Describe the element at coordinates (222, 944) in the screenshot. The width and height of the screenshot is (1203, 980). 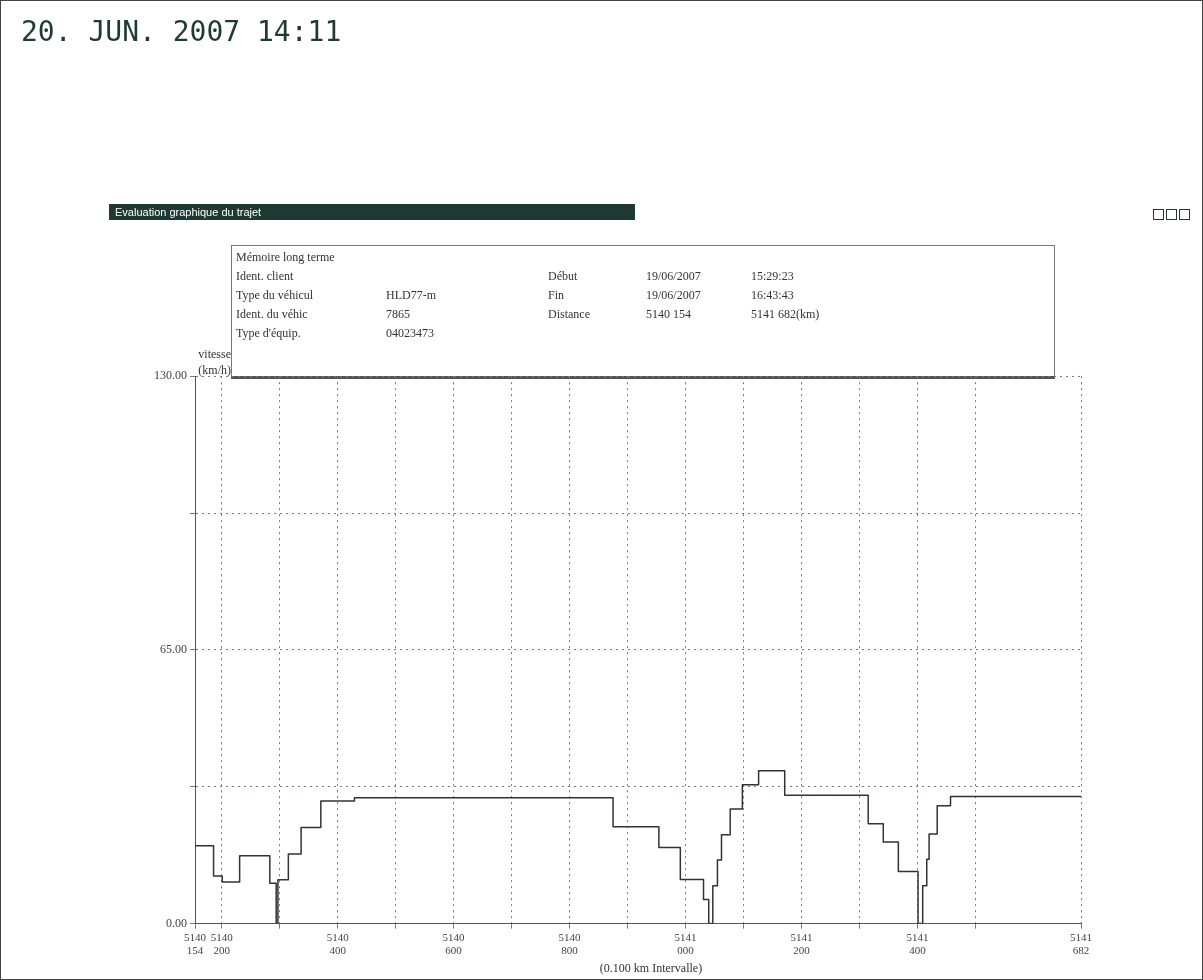
I see `x-tick-label: 5140 200` at that location.